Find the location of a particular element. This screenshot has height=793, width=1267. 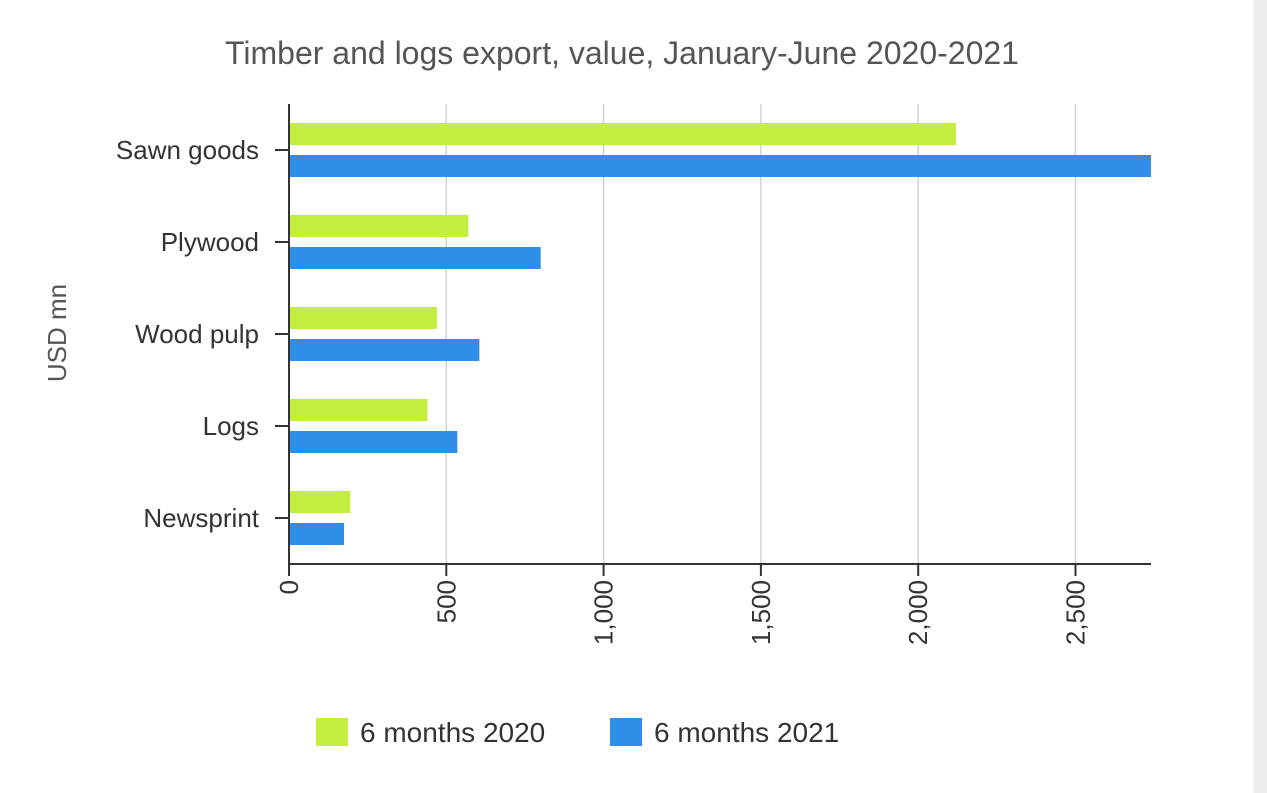

x-tick-label: 1,500 is located at coordinates (761, 612).